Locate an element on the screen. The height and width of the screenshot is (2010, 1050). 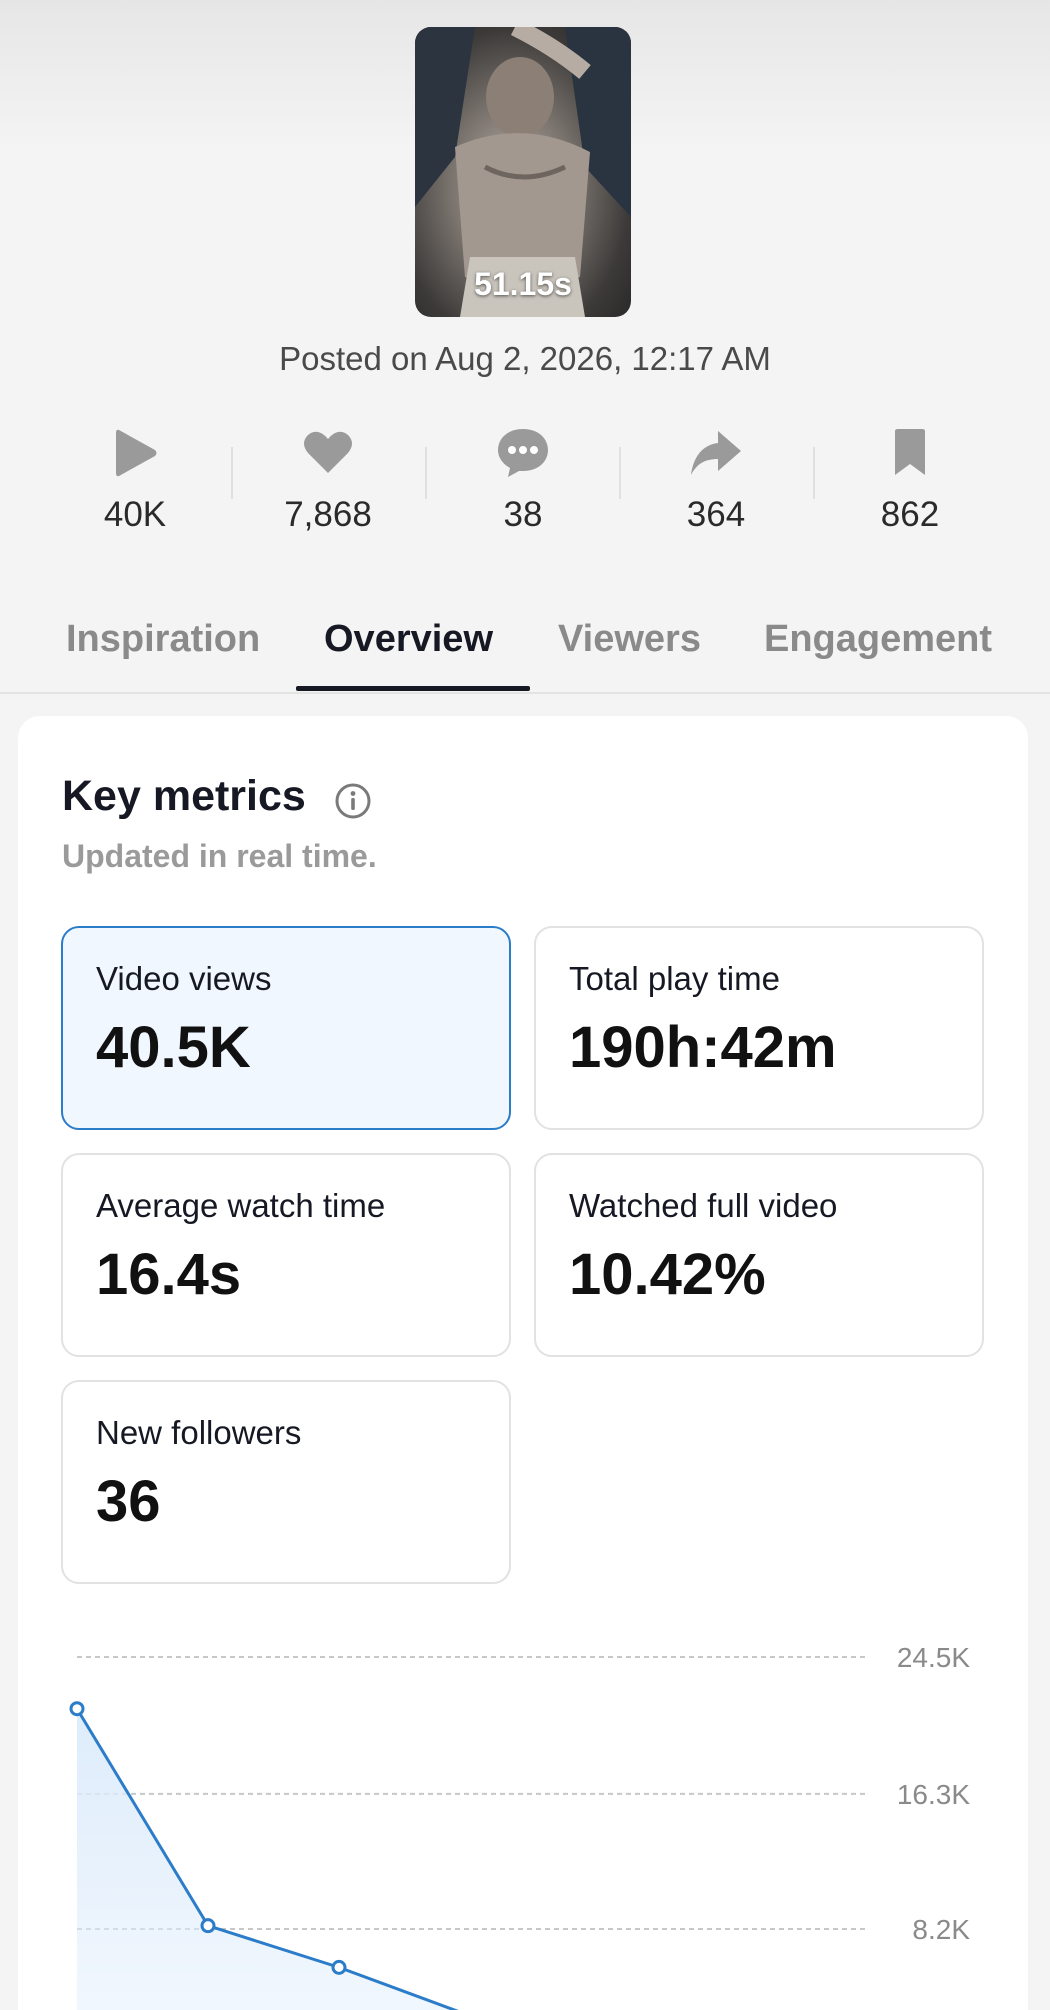
stat-likes: 7,868 is located at coordinates (328, 480).